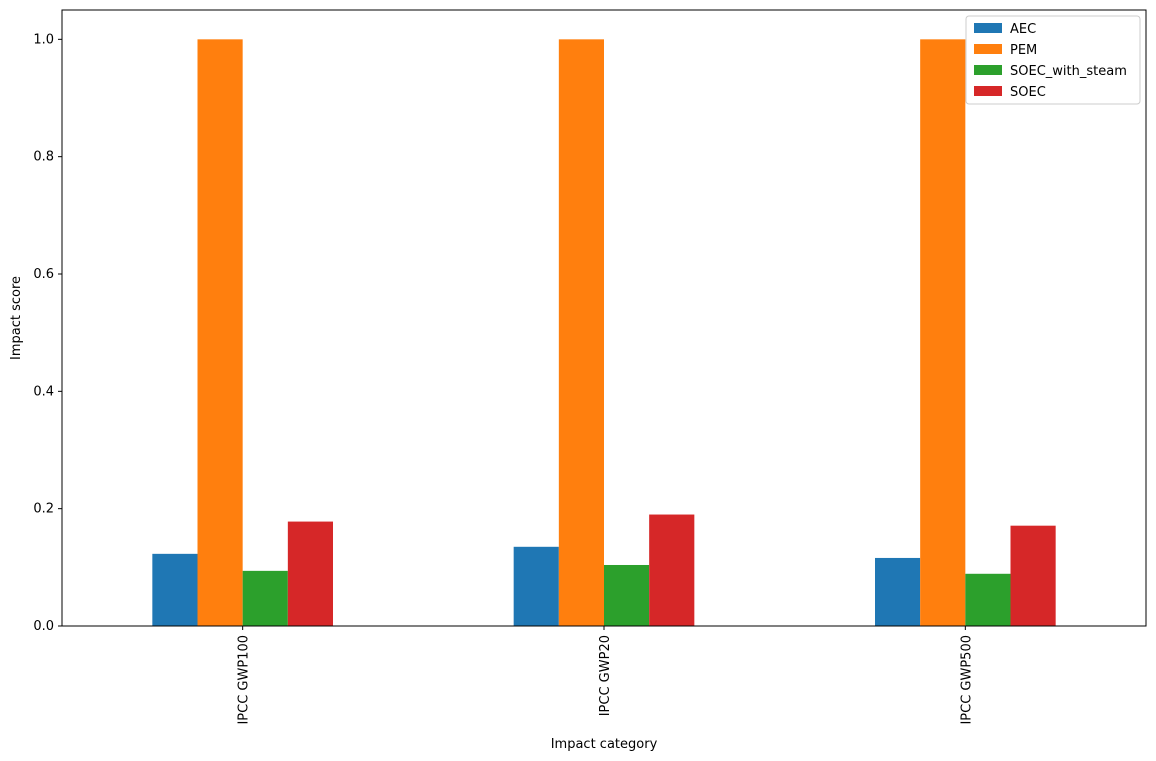 This screenshot has width=1156, height=761. What do you see at coordinates (1023, 50) in the screenshot?
I see `legend-label: PEM` at bounding box center [1023, 50].